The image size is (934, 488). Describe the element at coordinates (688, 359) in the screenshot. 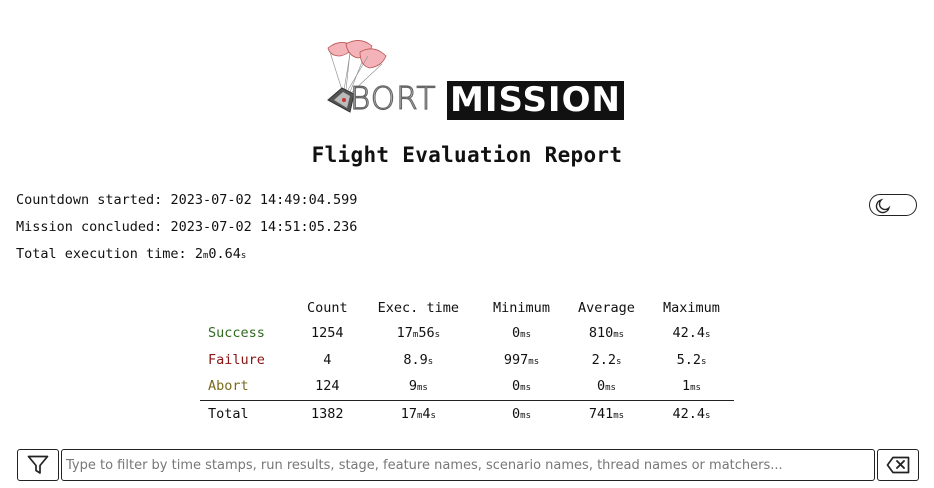

I see `maximum-cell-number: 5.2` at that location.